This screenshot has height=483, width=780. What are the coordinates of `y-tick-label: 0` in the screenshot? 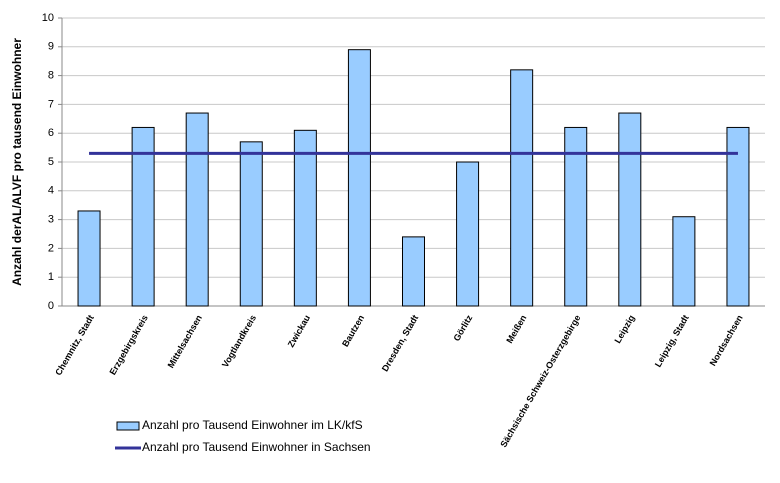 It's located at (51, 306).